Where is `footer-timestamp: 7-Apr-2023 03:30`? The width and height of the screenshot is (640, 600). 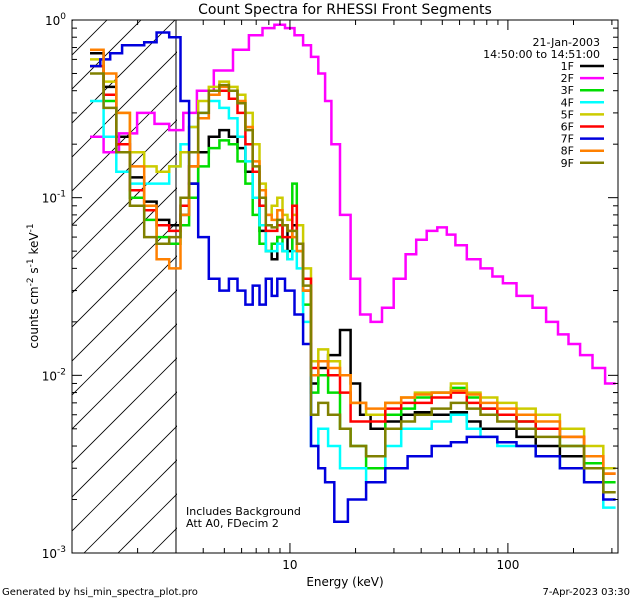 footer-timestamp: 7-Apr-2023 03:30 is located at coordinates (586, 592).